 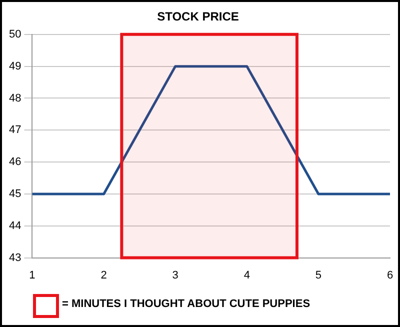 I want to click on y-tick-label: 44, so click(x=15, y=226).